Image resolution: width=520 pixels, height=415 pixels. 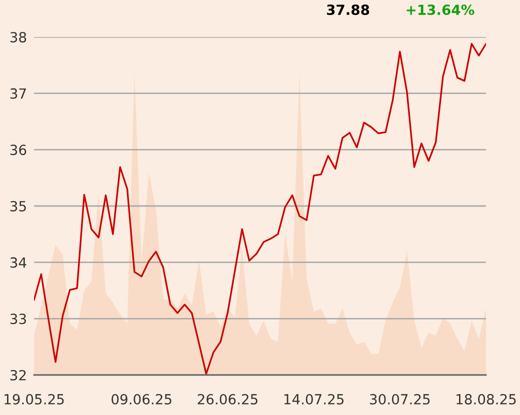 What do you see at coordinates (440, 10) in the screenshot?
I see `text: +13.64%` at bounding box center [440, 10].